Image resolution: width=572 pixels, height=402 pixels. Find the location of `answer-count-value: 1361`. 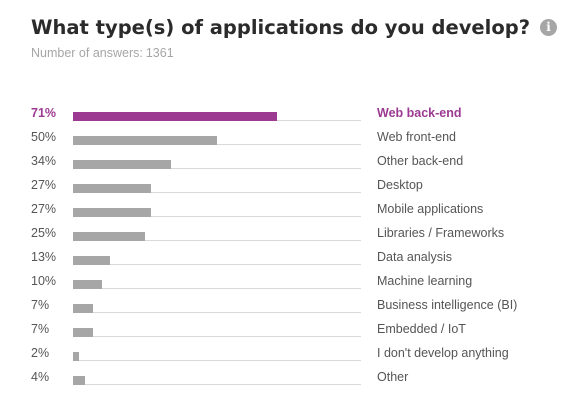

answer-count-value: 1361 is located at coordinates (159, 53).